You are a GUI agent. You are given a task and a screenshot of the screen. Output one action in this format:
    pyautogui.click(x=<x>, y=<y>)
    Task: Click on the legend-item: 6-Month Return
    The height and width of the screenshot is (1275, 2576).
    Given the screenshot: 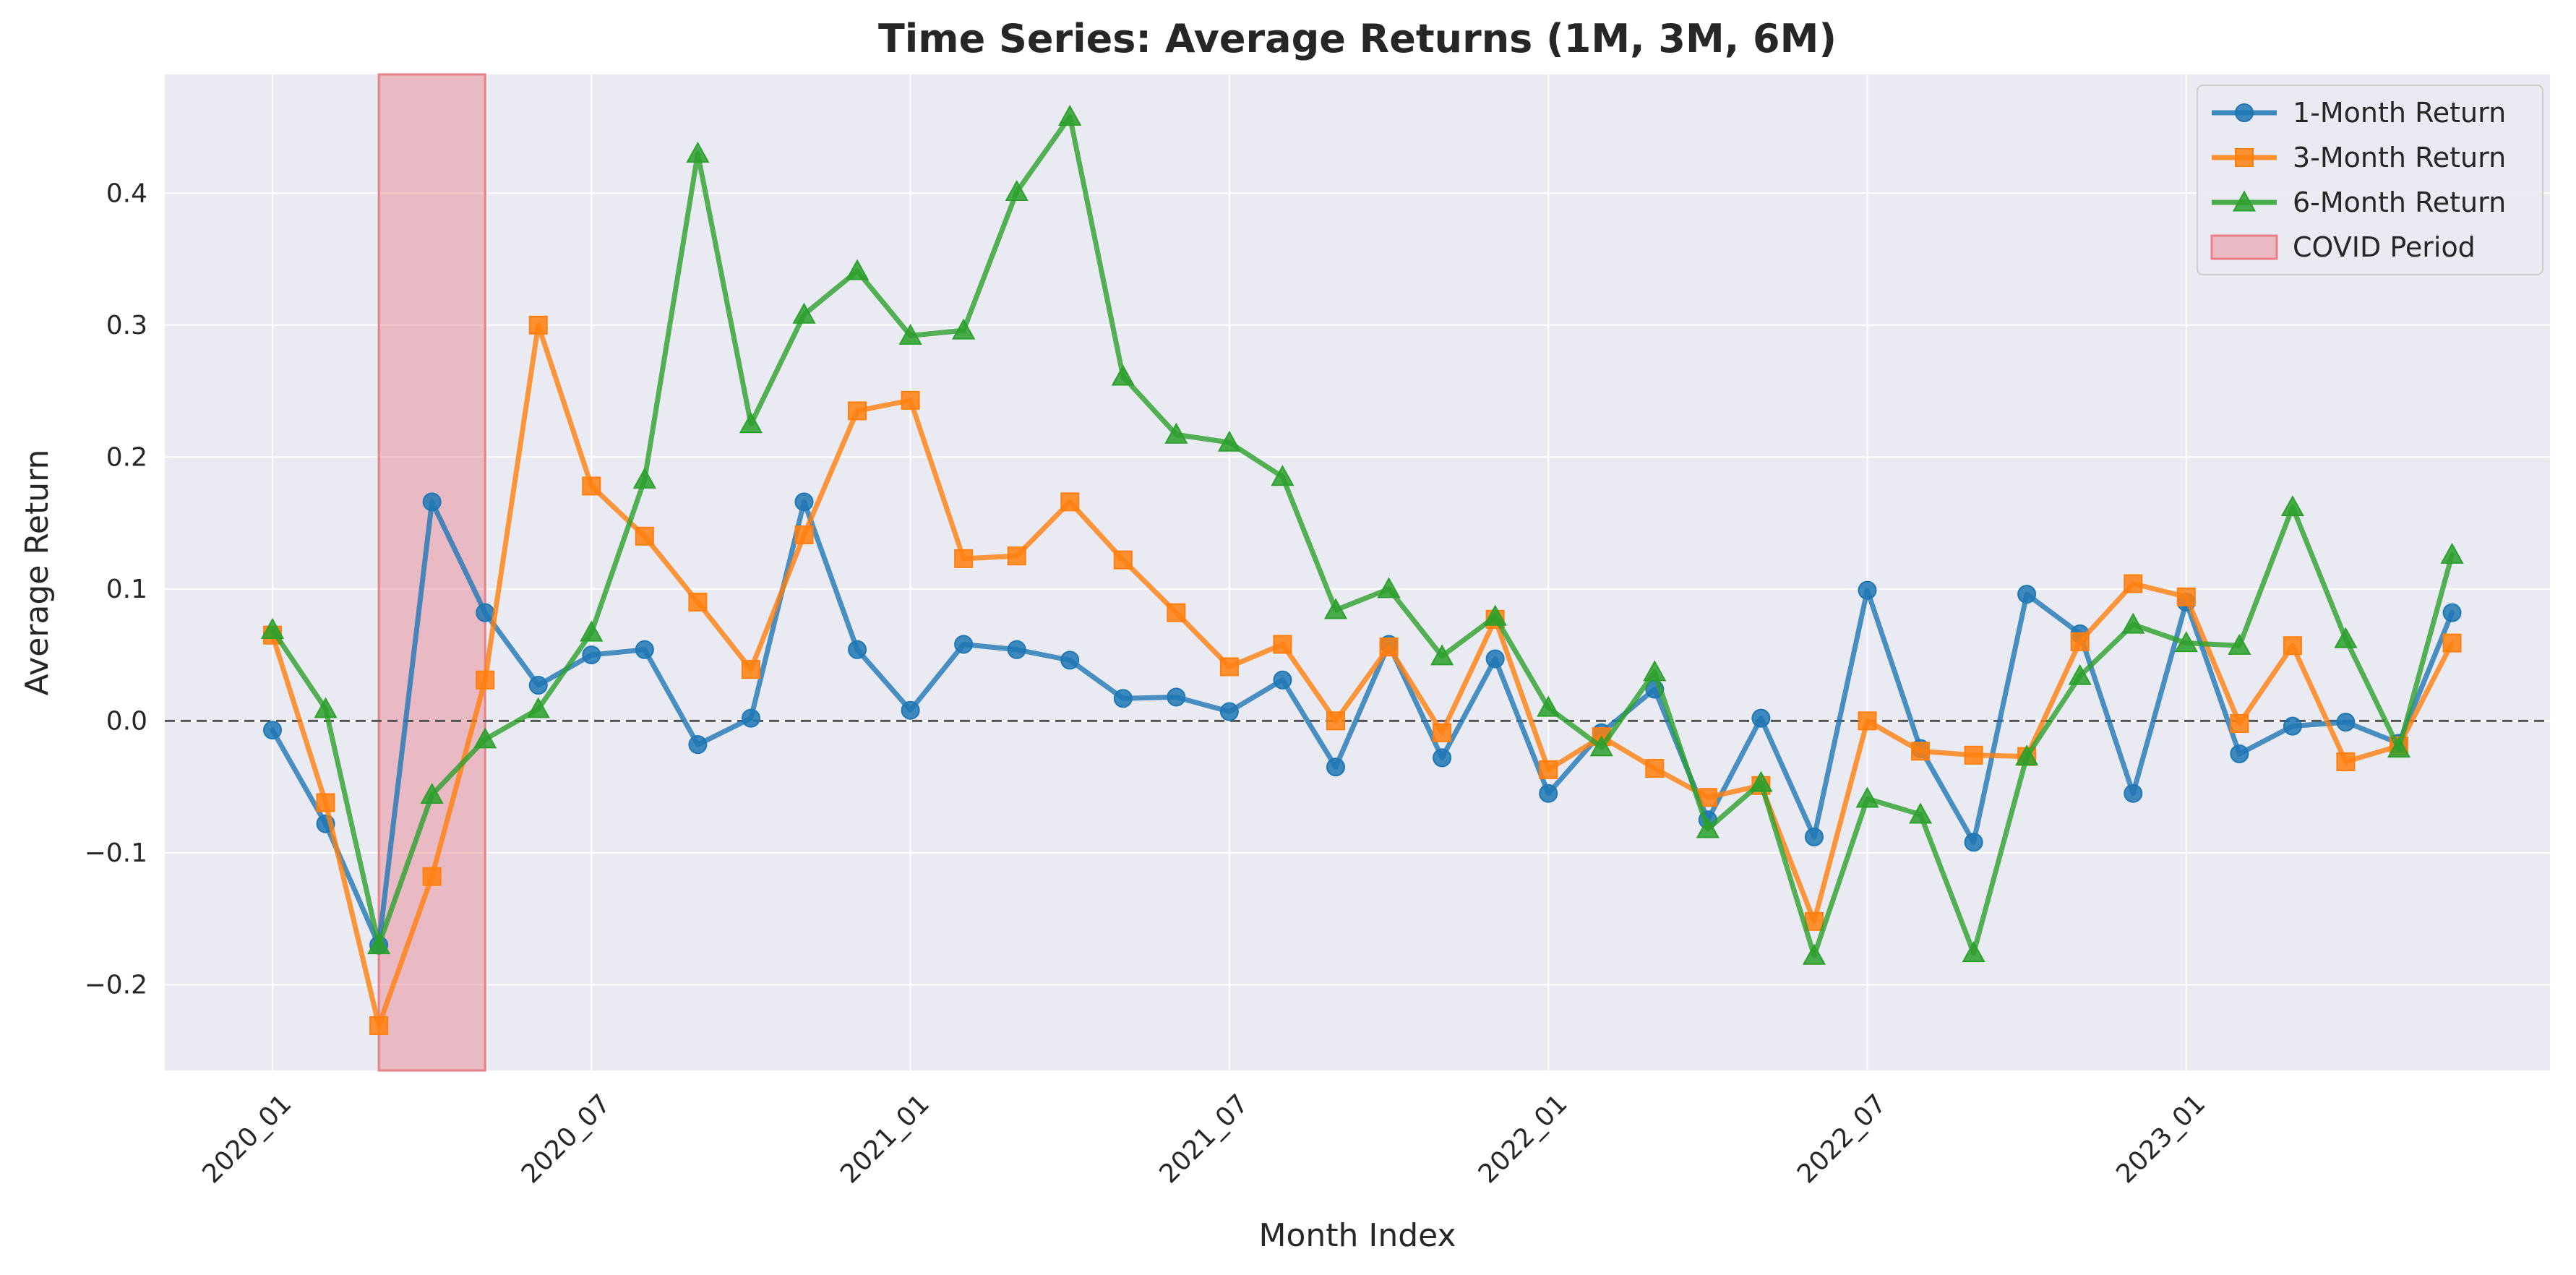 What is the action you would take?
    pyautogui.click(x=2359, y=202)
    